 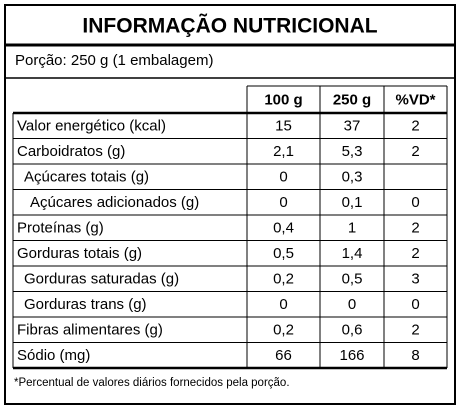 What do you see at coordinates (283, 151) in the screenshot?
I see `cell-value: 2,1` at bounding box center [283, 151].